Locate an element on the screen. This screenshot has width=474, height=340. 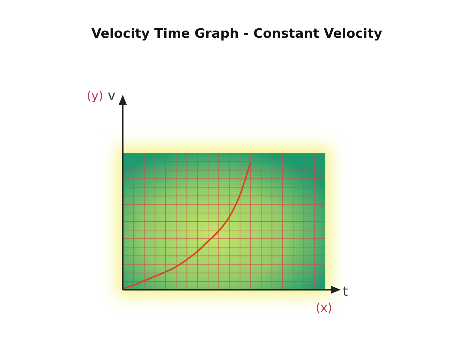
text: (x) is located at coordinates (324, 308).